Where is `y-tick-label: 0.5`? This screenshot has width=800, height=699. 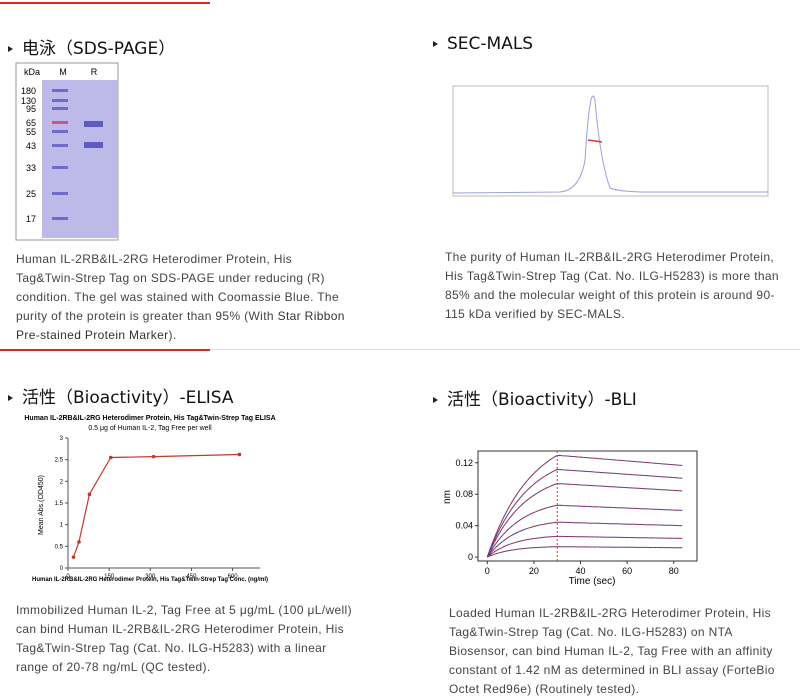
y-tick-label: 0.5 is located at coordinates (59, 547).